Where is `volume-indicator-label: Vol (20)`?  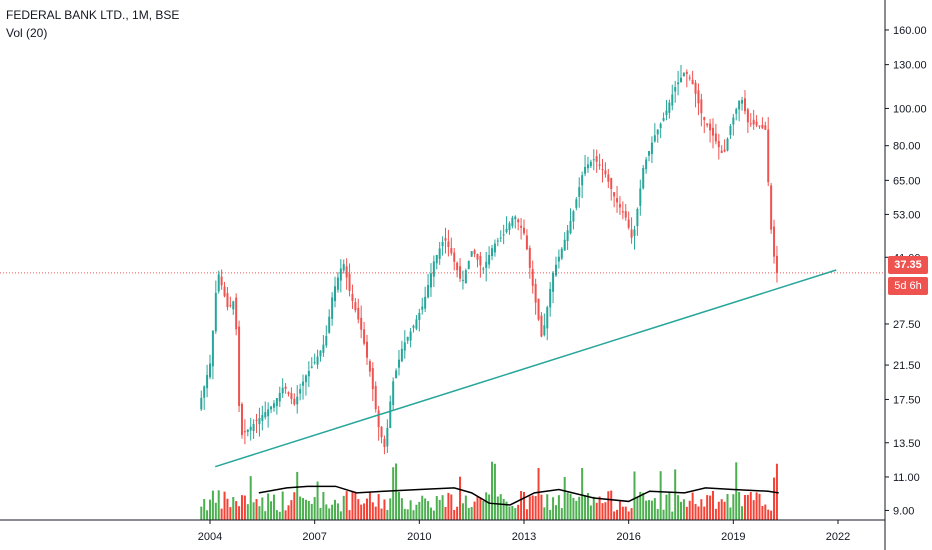 volume-indicator-label: Vol (20) is located at coordinates (27, 33).